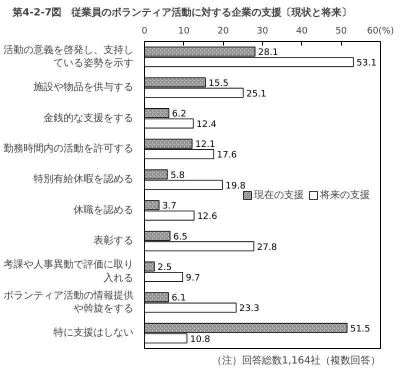 Image resolution: width=408 pixels, height=371 pixels. Describe the element at coordinates (69, 302) in the screenshot. I see `y-tick-label: ボランティア活動の情報提供や斡旋をする` at that location.